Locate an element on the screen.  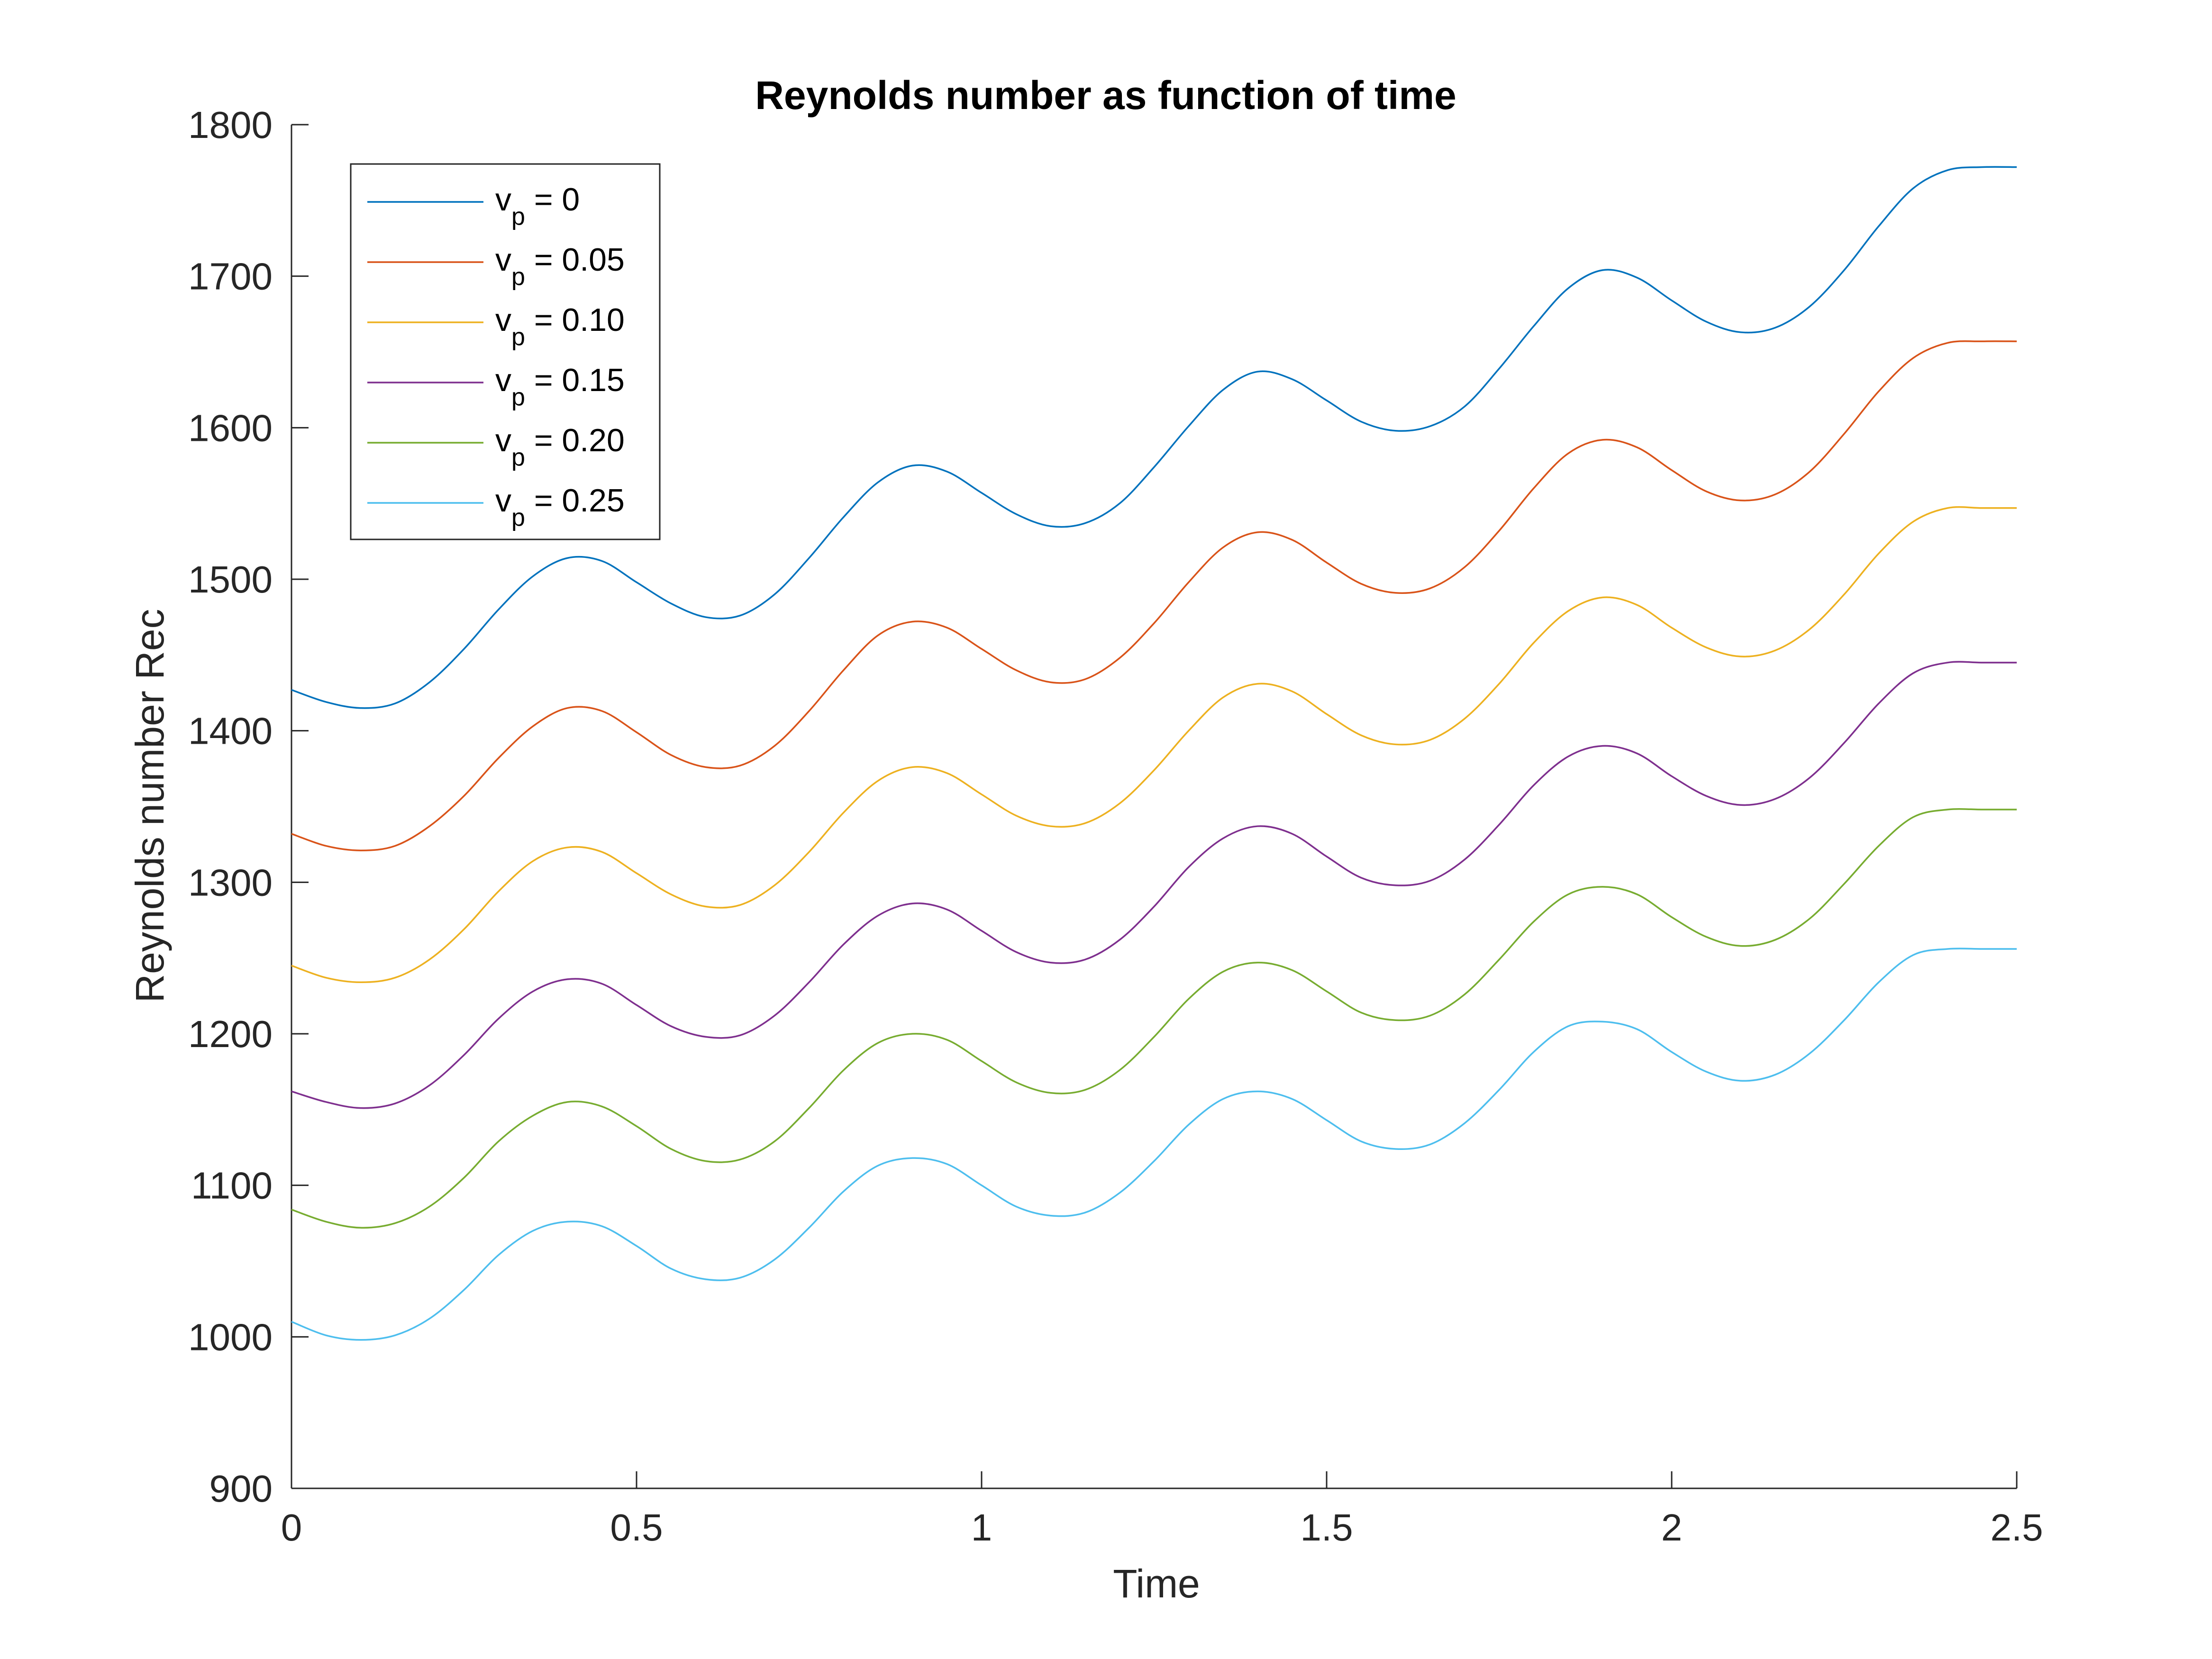
legend-entry-4: vp = 0.20 is located at coordinates (560, 446).